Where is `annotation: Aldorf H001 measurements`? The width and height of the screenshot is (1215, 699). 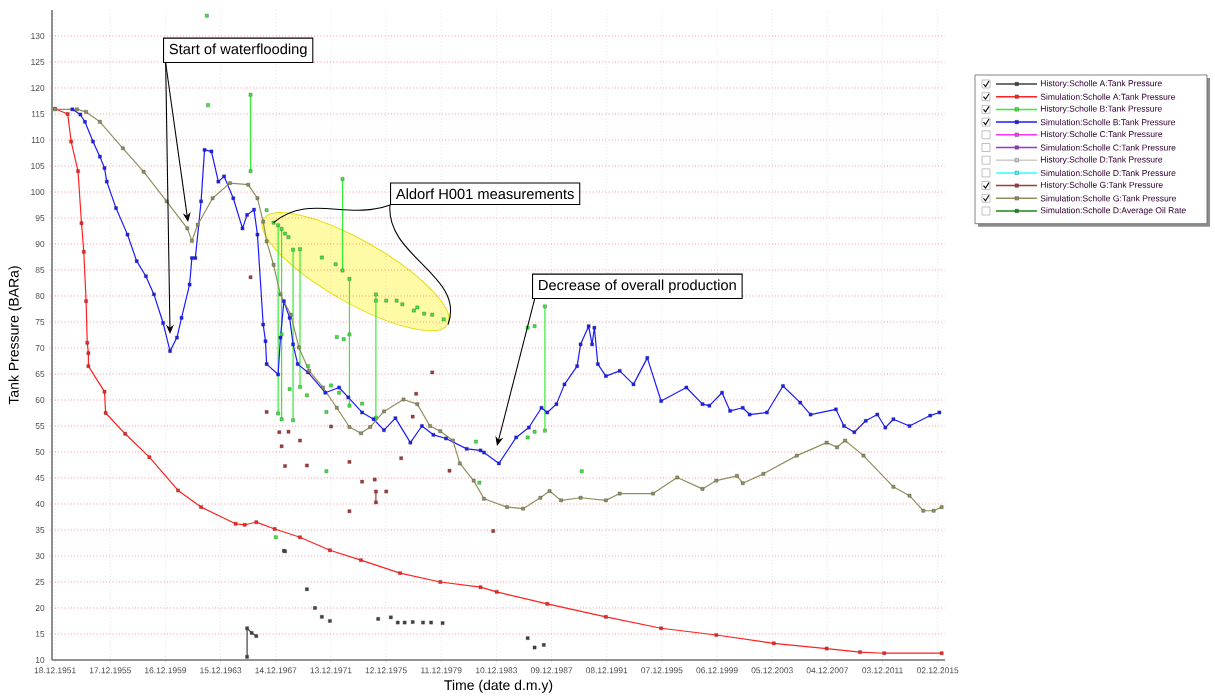
annotation: Aldorf H001 measurements is located at coordinates (484, 194).